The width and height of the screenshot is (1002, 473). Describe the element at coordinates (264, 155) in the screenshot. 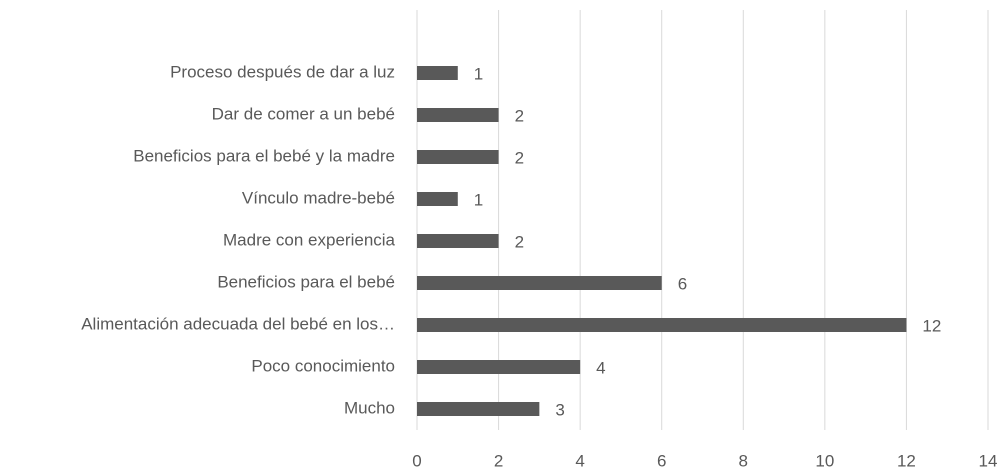

I see `y-tick-label: Beneficios para el bebé y la madre` at that location.